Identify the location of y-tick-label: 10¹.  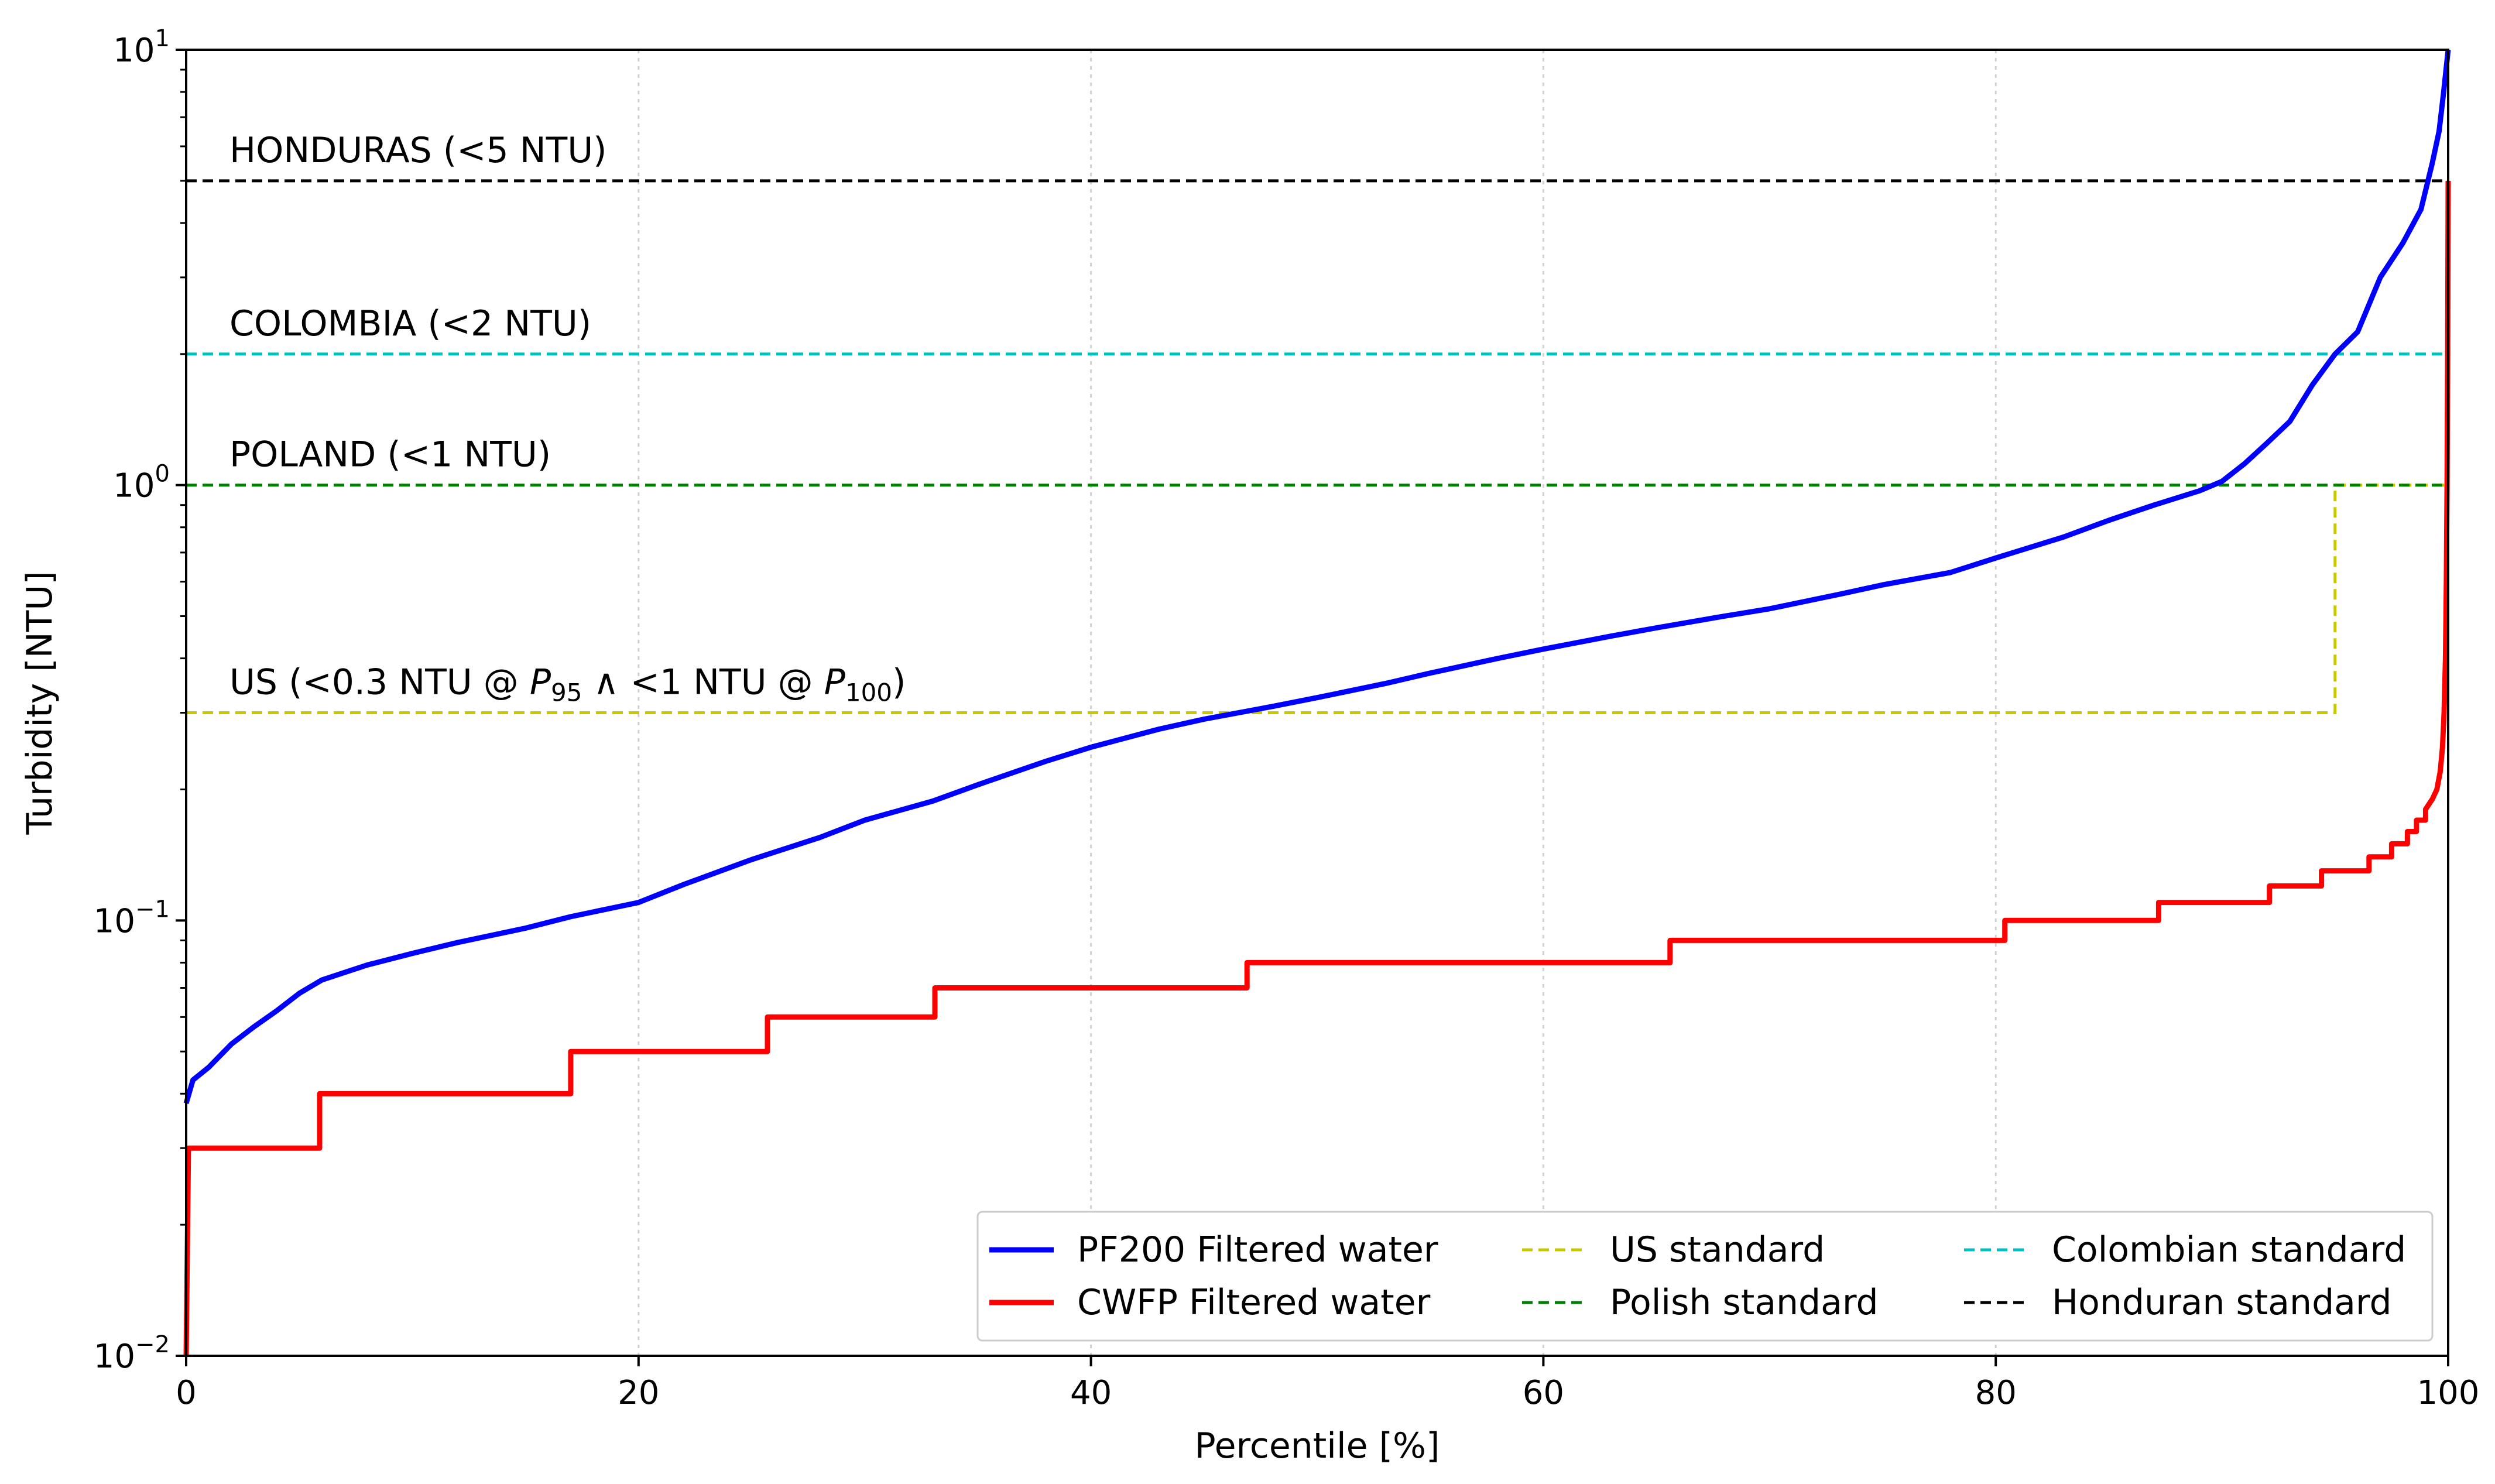
(141, 47).